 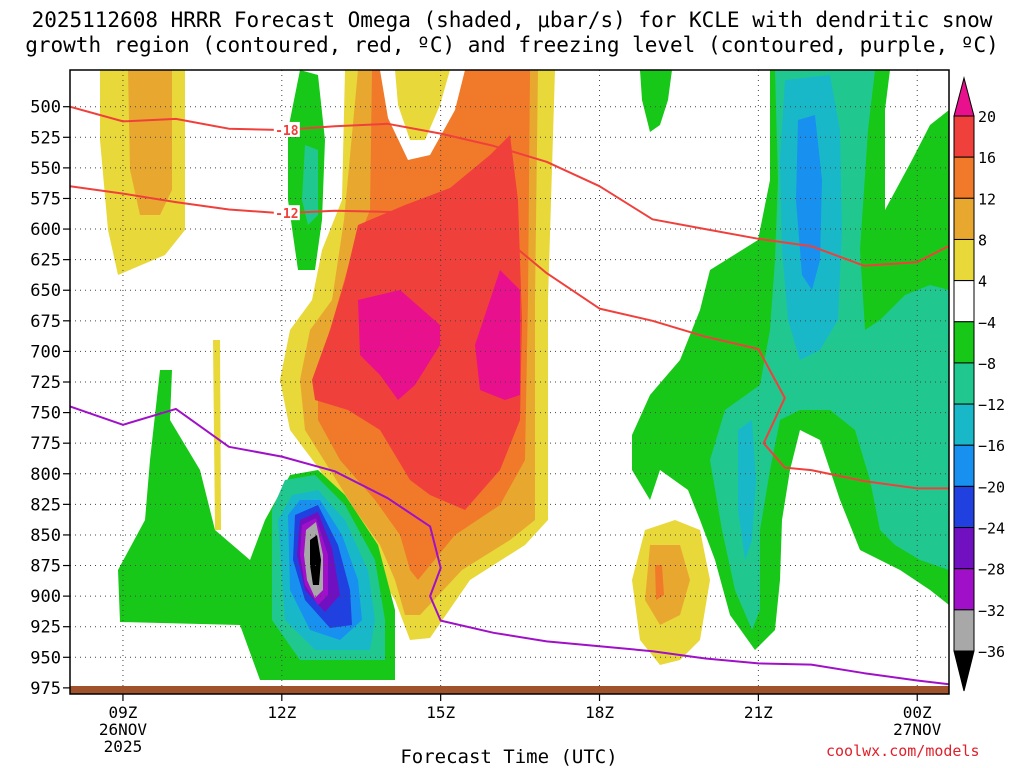 I want to click on colorbar-tick-label: 8, so click(x=982, y=240).